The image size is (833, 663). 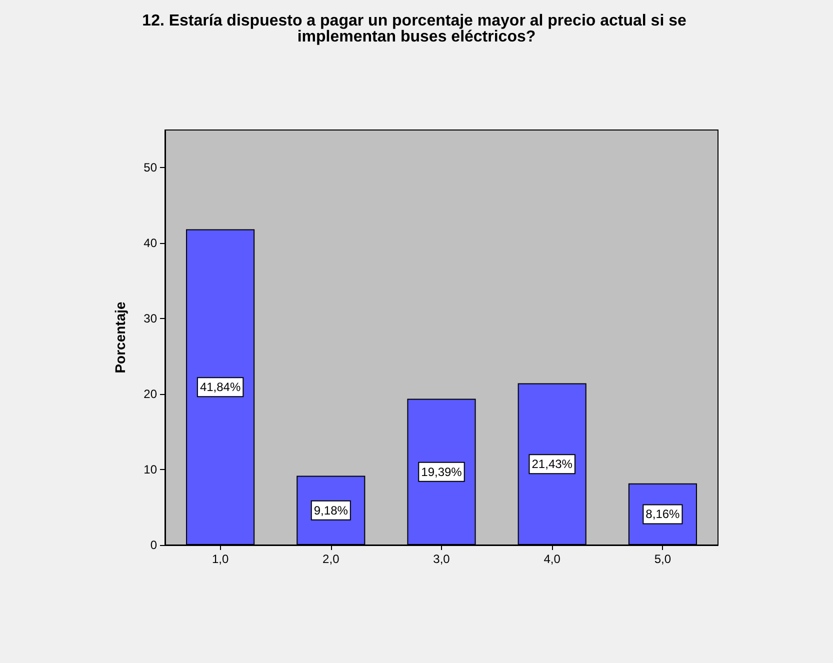 What do you see at coordinates (151, 243) in the screenshot?
I see `y-tick-label: 40` at bounding box center [151, 243].